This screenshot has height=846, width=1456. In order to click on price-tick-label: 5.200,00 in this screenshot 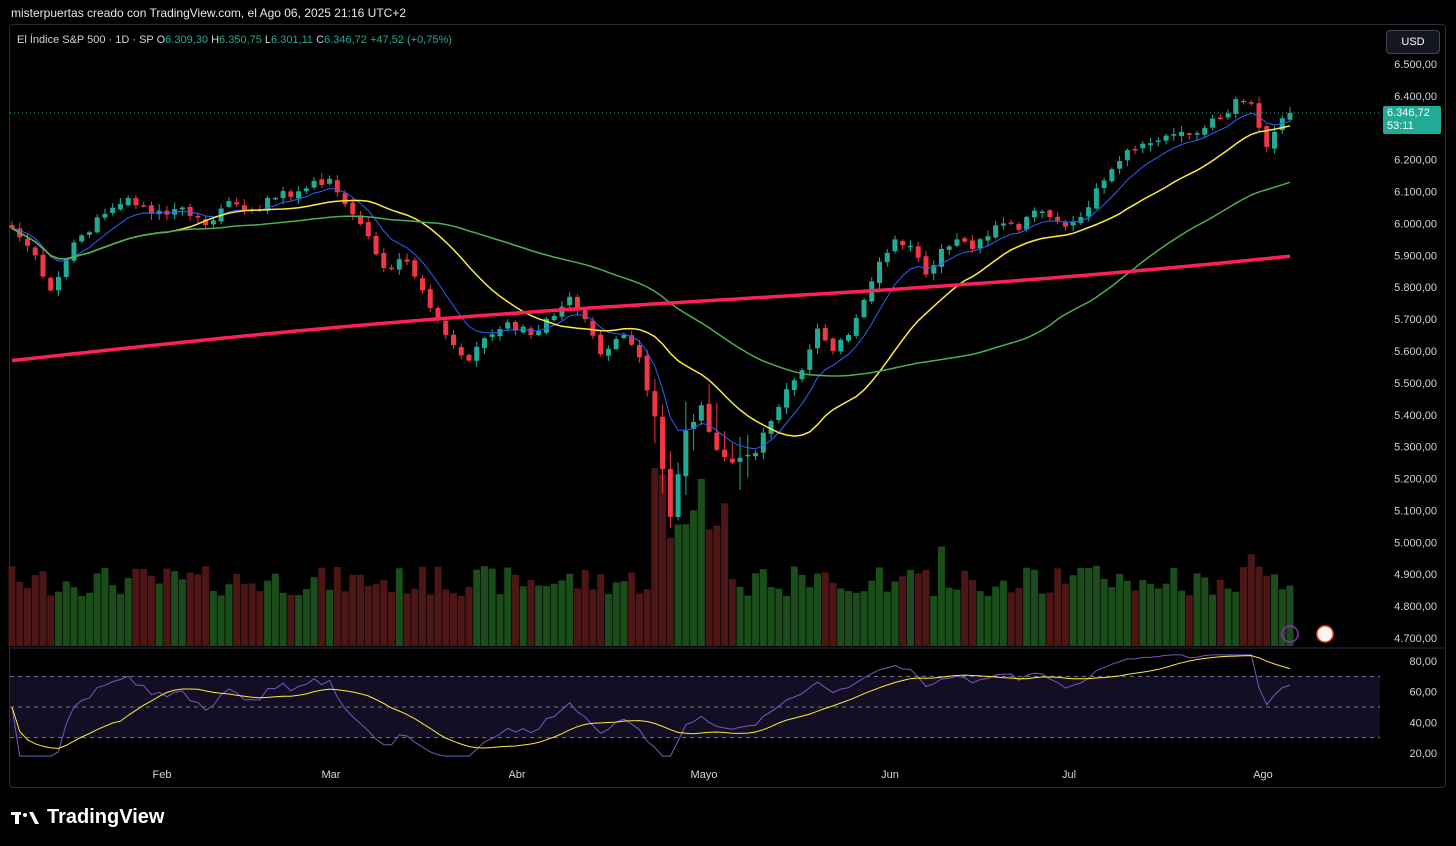, I will do `click(1415, 480)`.